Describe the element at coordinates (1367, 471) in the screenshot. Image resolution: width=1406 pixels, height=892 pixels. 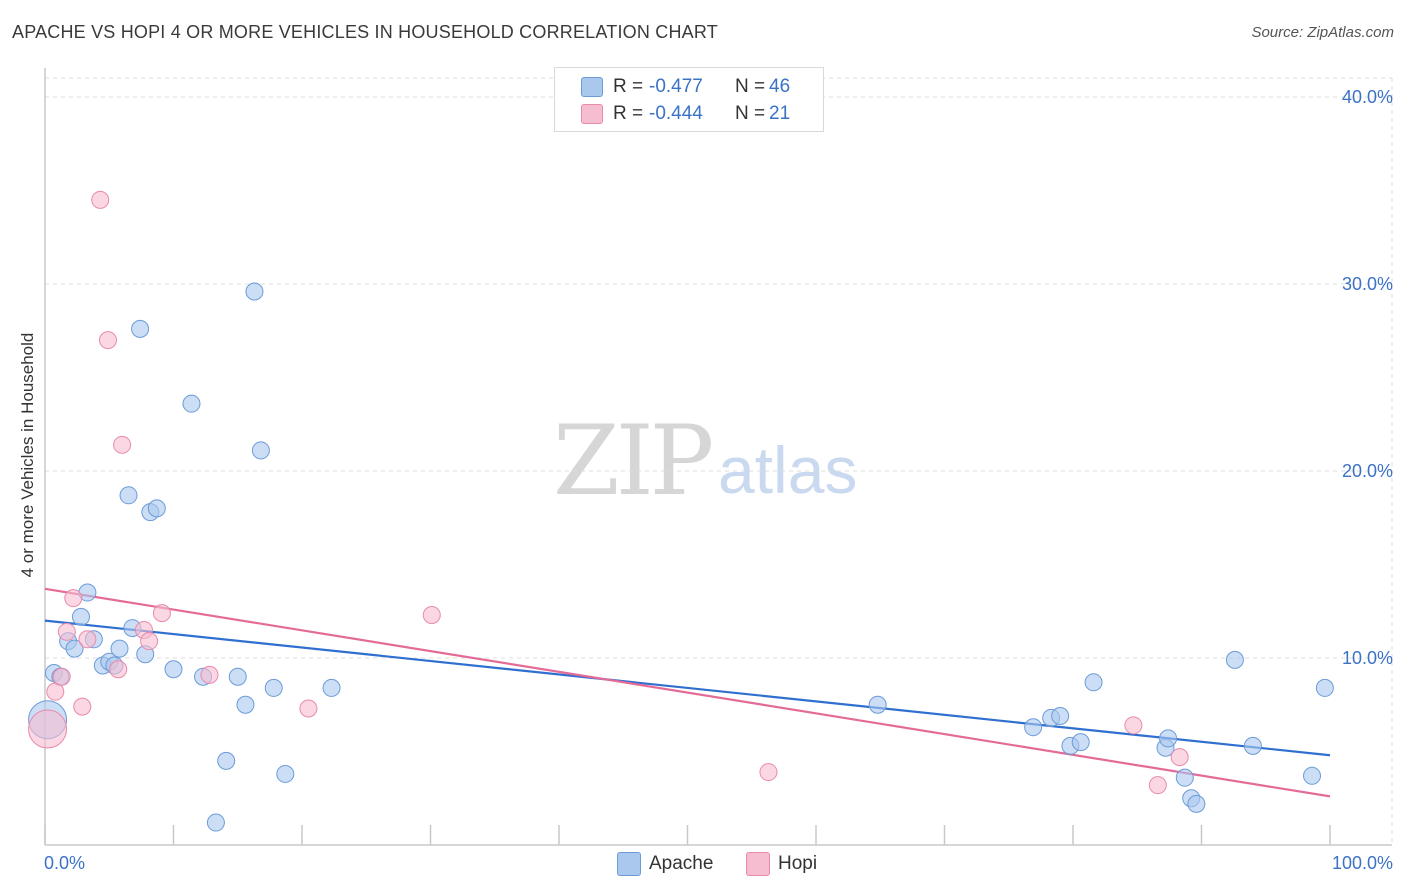
I see `y-tick-label: 20.0%` at that location.